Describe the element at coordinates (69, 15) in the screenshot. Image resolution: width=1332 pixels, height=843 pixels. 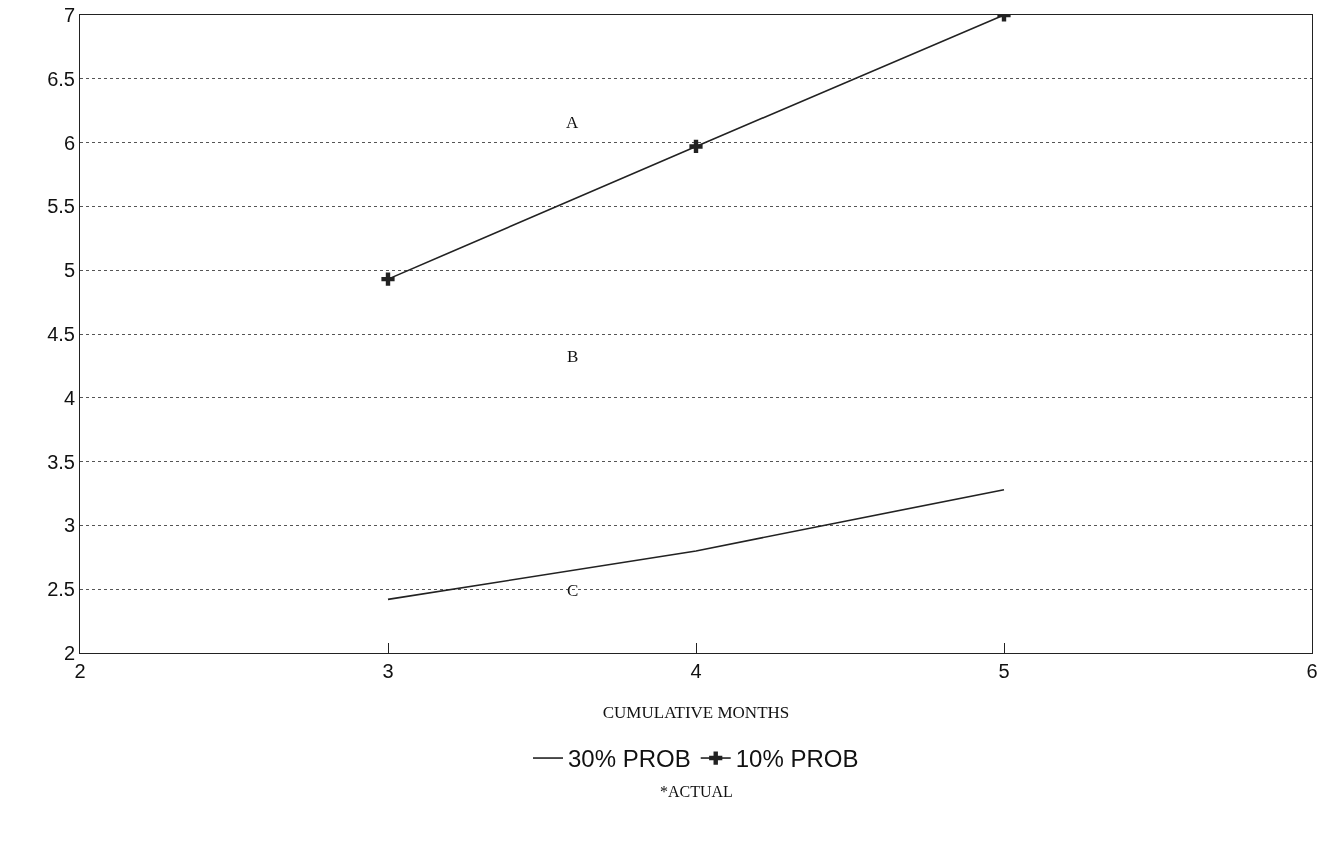
I see `y-tick-label: 7` at that location.